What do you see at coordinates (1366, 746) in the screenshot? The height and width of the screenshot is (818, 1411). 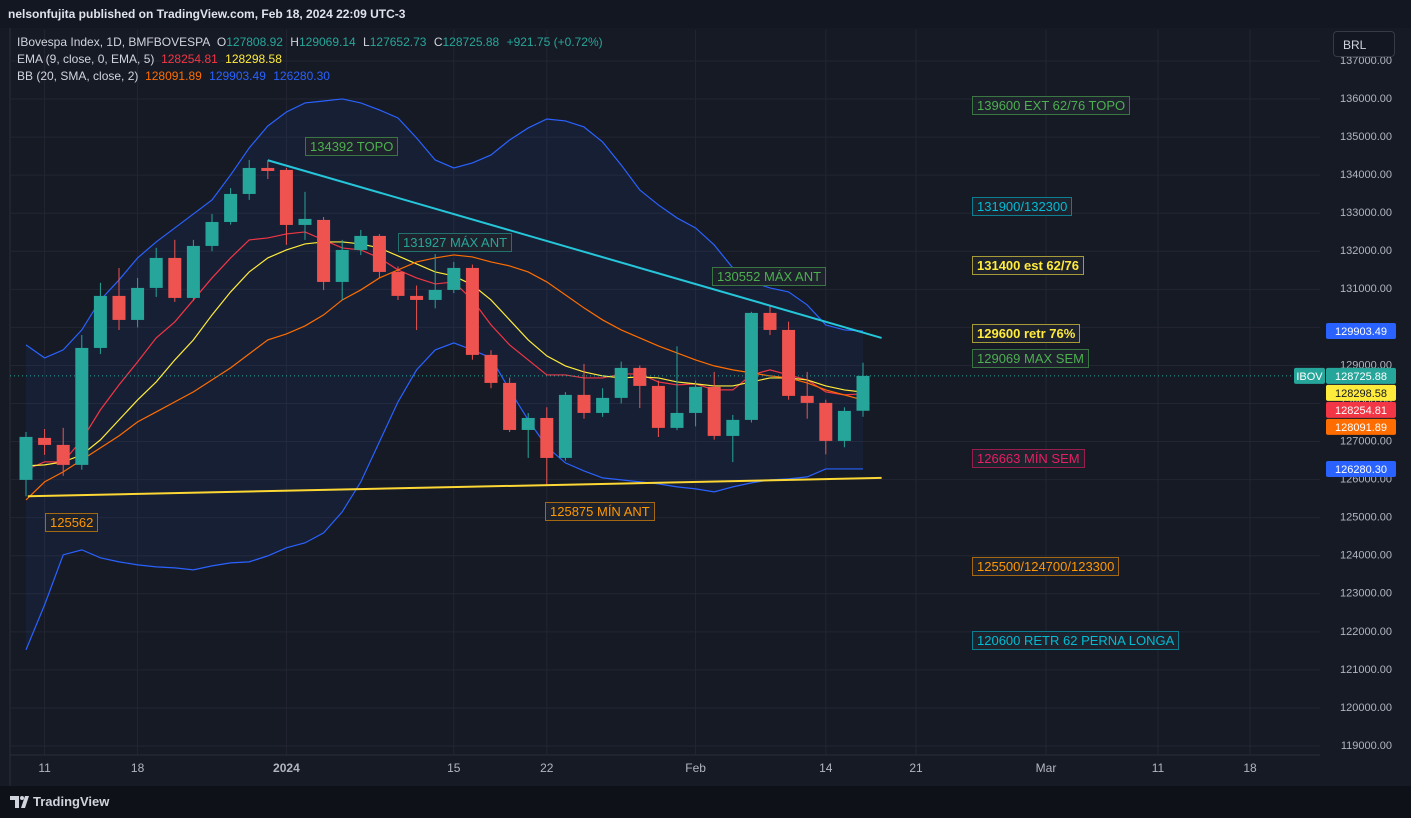 I see `y-tick-label: 119000.00` at bounding box center [1366, 746].